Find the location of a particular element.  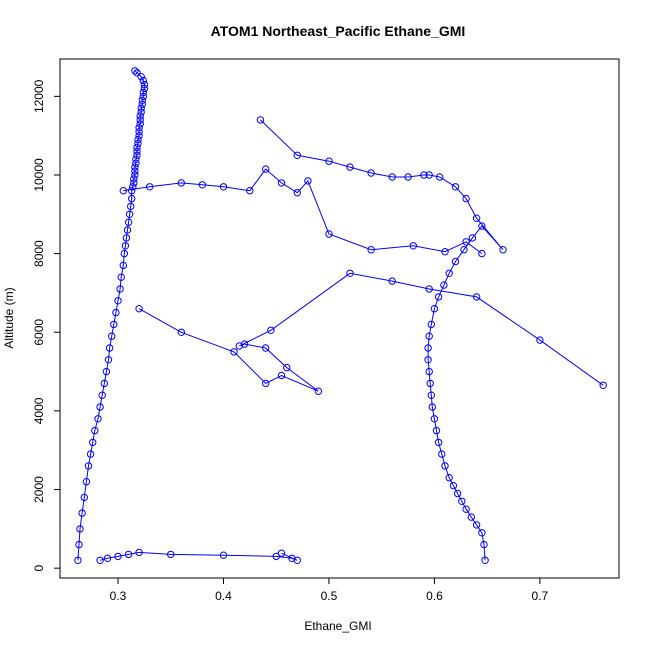

x-tick-label: 0.4 is located at coordinates (223, 596).